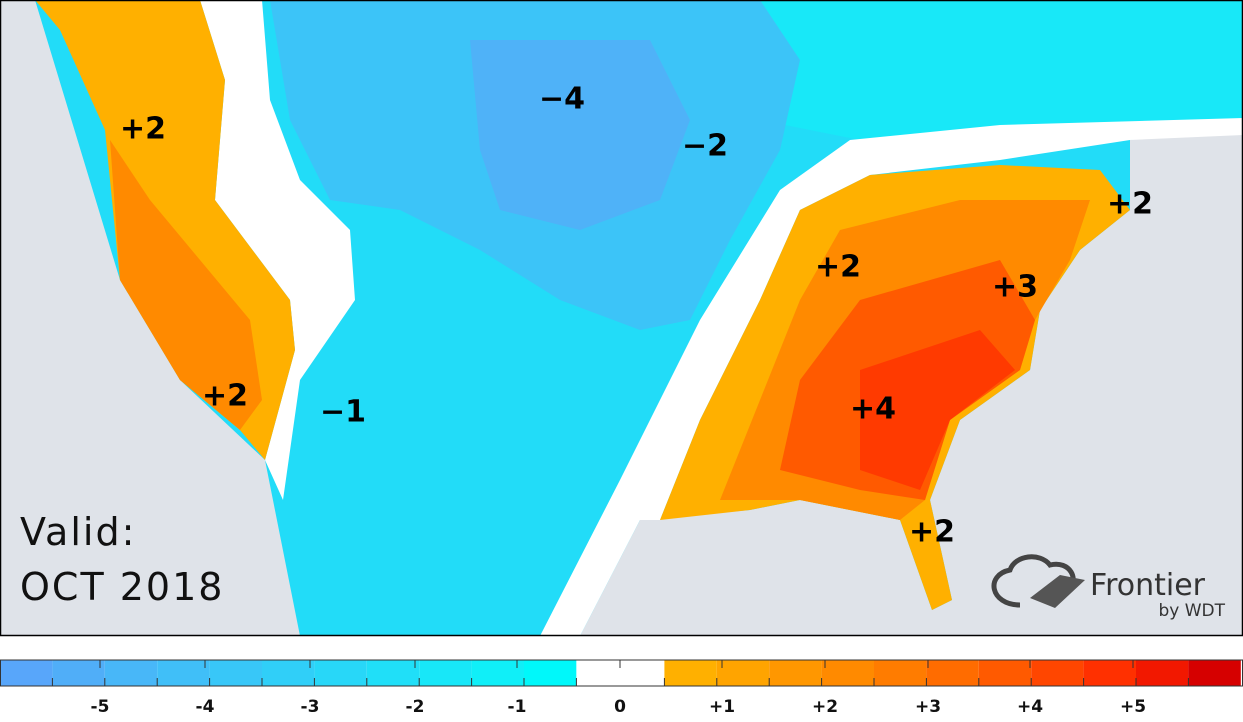 This screenshot has width=1243, height=722. What do you see at coordinates (1001, 70) in the screenshot?
I see `zone-cyan` at bounding box center [1001, 70].